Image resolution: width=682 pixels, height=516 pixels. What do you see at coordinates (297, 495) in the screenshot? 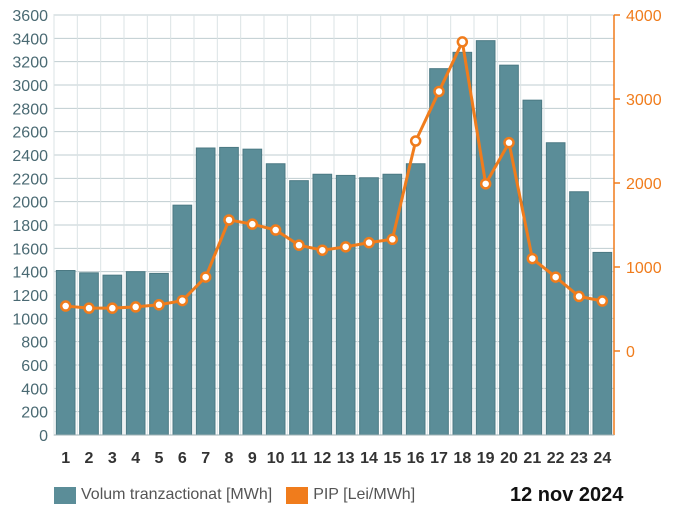
I see `legend-swatch-pip` at bounding box center [297, 495].